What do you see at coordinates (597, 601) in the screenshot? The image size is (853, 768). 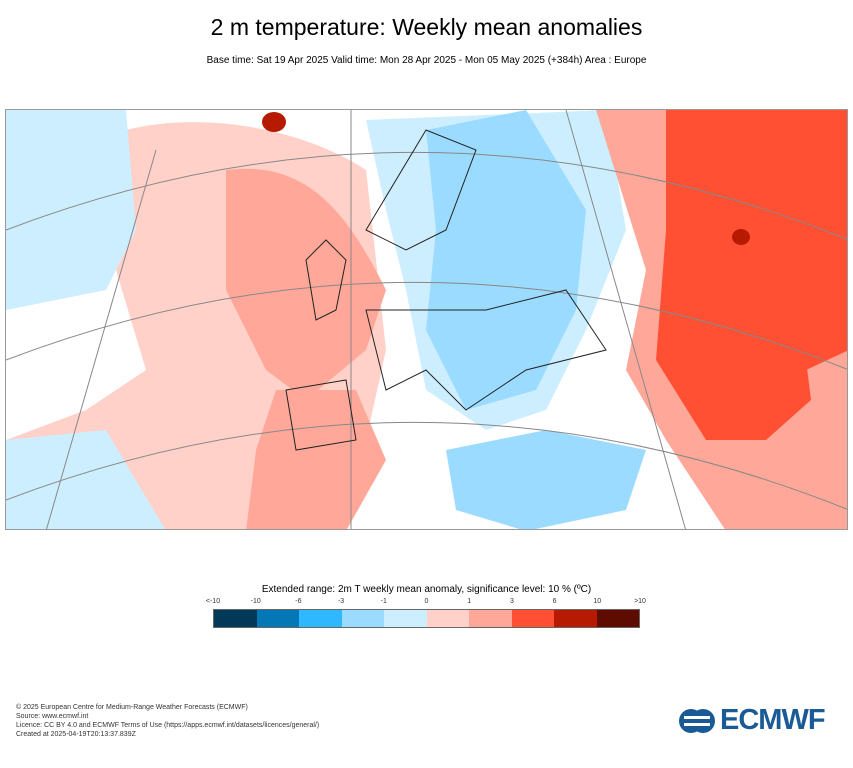 I see `legend-tick: 10` at bounding box center [597, 601].